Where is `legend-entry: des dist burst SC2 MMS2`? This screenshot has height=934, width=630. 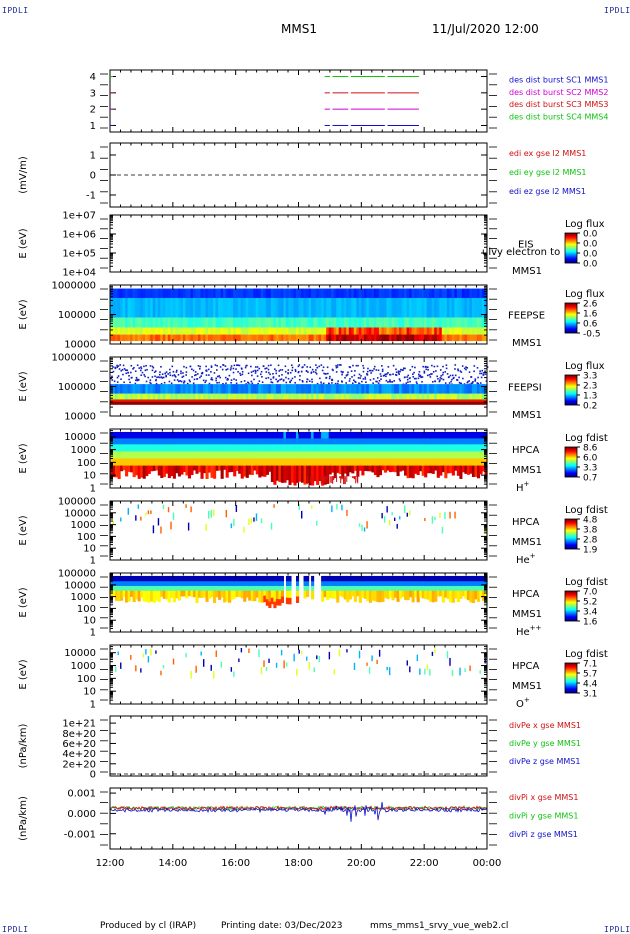
legend-entry: des dist burst SC2 MMS2 is located at coordinates (558, 92).